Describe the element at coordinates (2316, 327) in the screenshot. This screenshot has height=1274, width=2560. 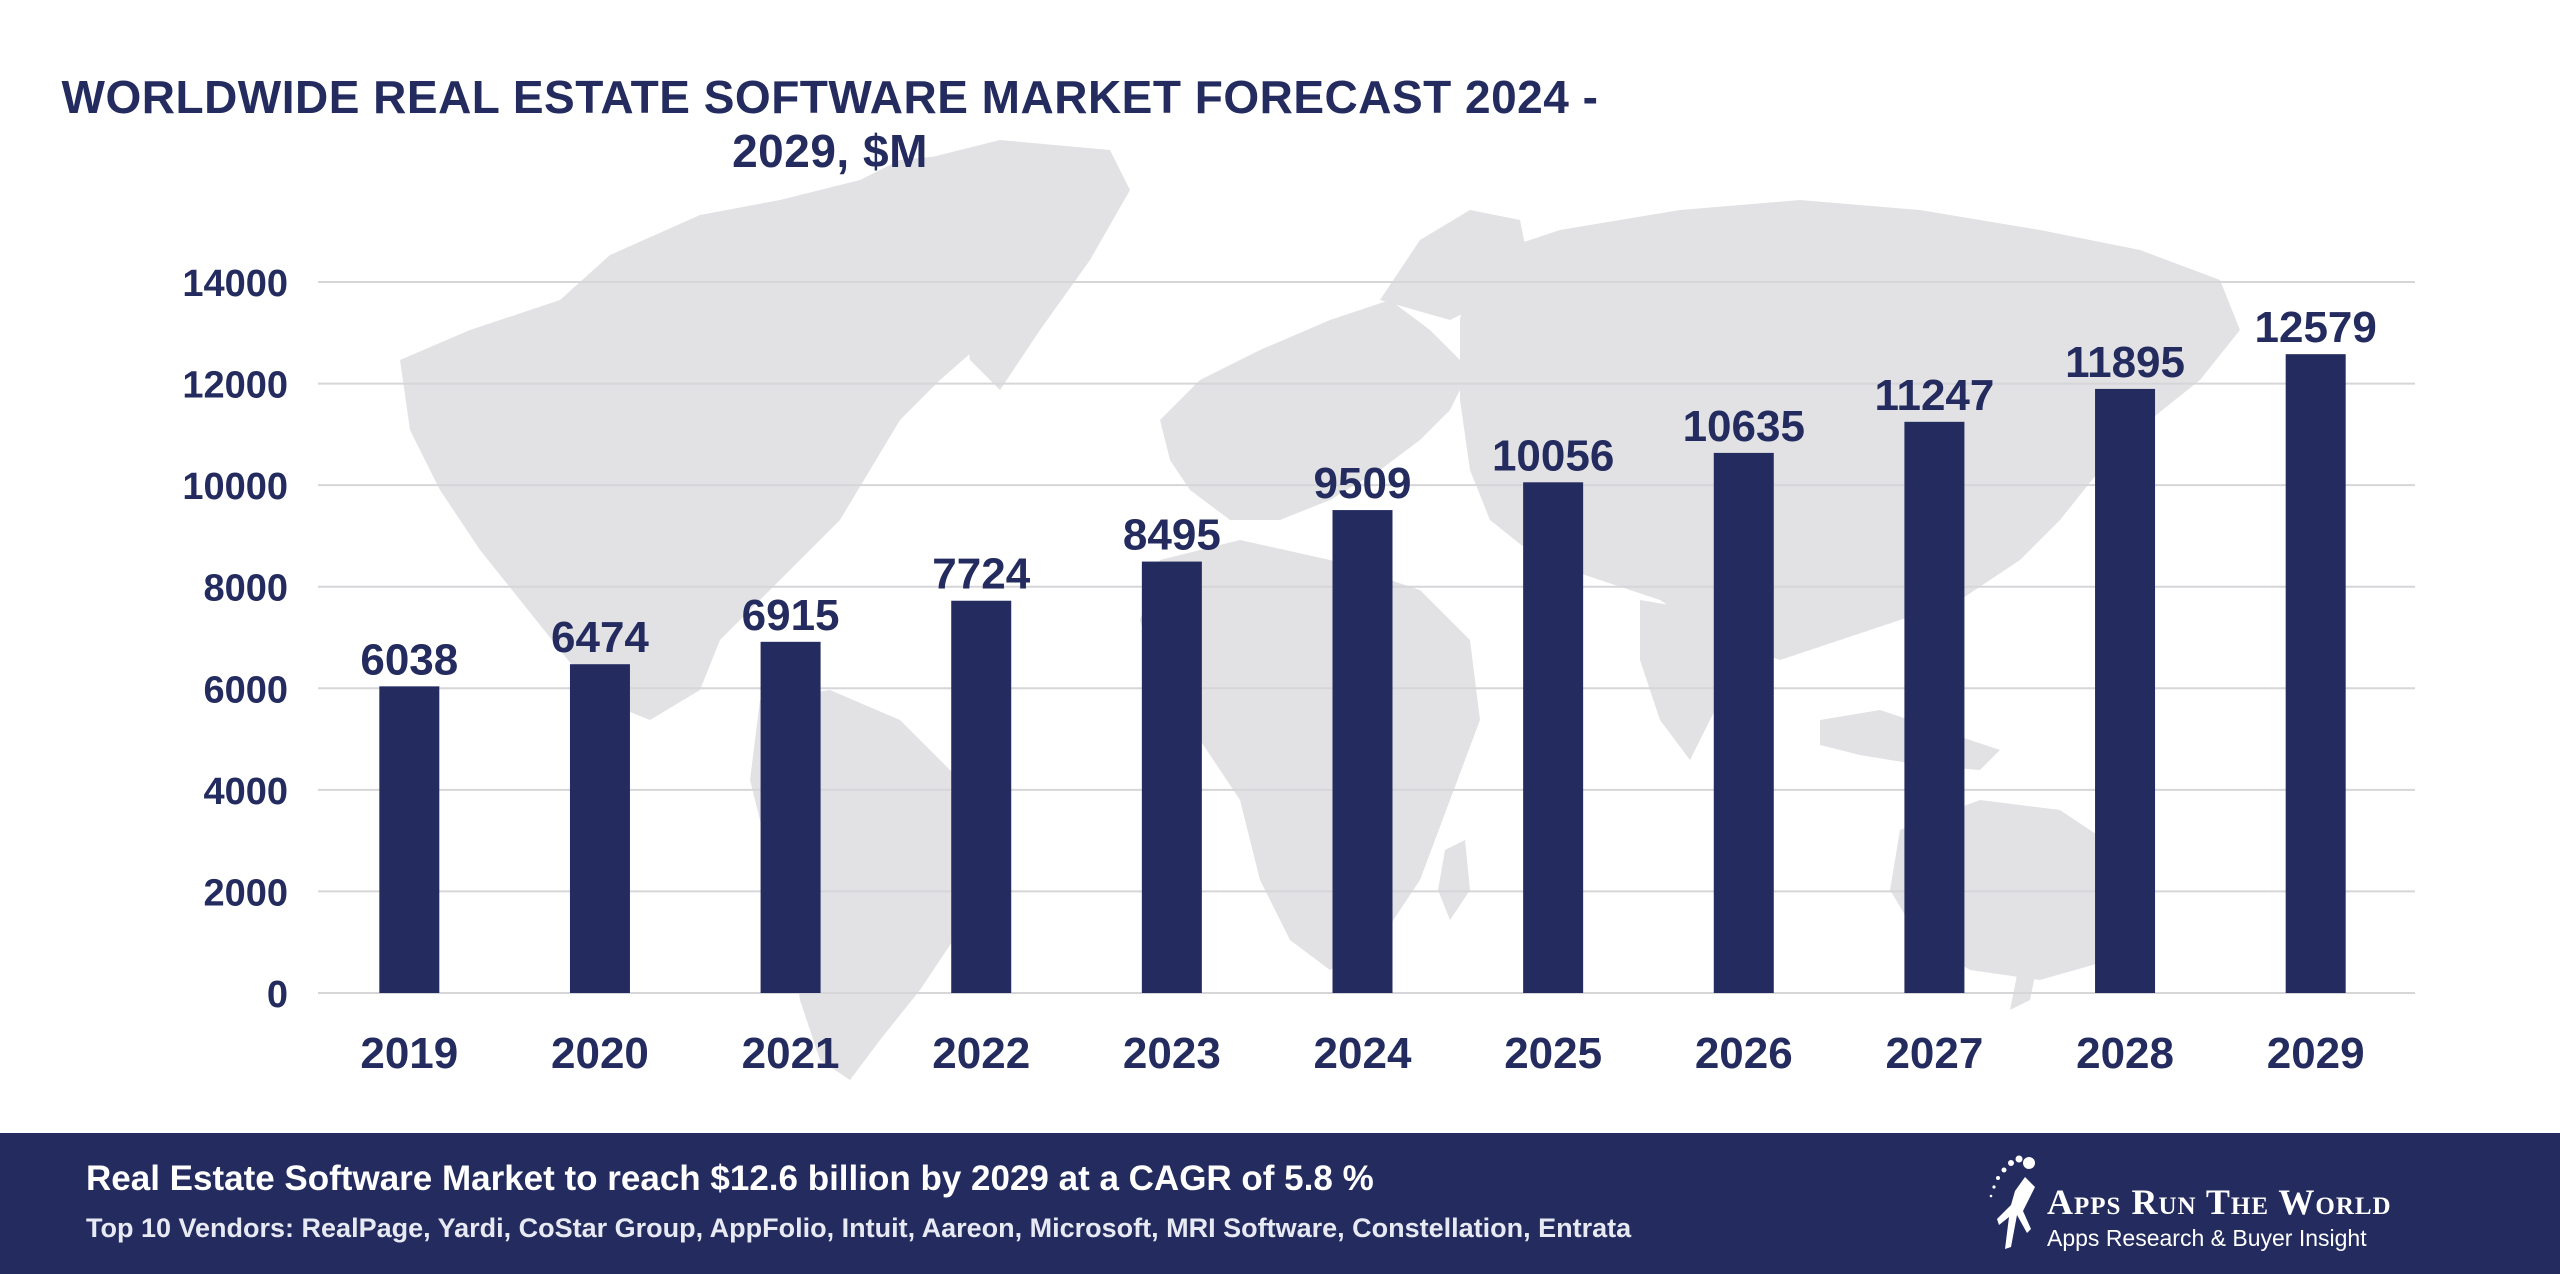
I see `bar-value-label: 12579` at that location.